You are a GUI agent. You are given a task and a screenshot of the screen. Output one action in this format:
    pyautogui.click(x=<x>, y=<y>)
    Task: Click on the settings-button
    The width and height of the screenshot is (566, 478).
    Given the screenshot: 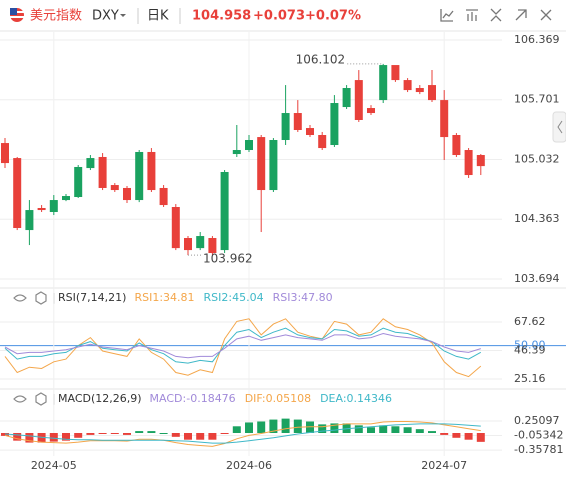 What is the action you would take?
    pyautogui.click(x=472, y=15)
    